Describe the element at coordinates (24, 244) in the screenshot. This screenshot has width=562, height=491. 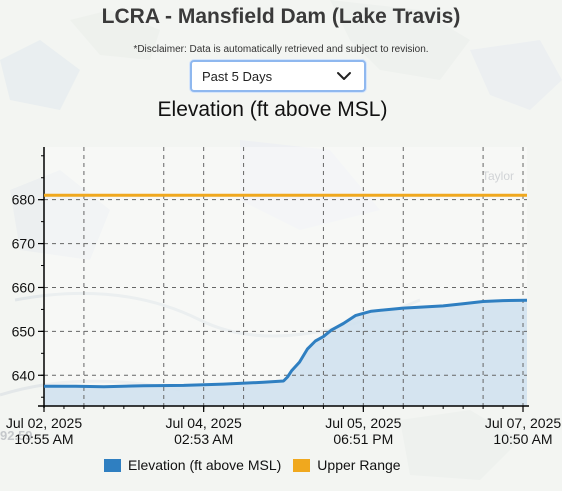
I see `y-tick-label-3: 670` at that location.